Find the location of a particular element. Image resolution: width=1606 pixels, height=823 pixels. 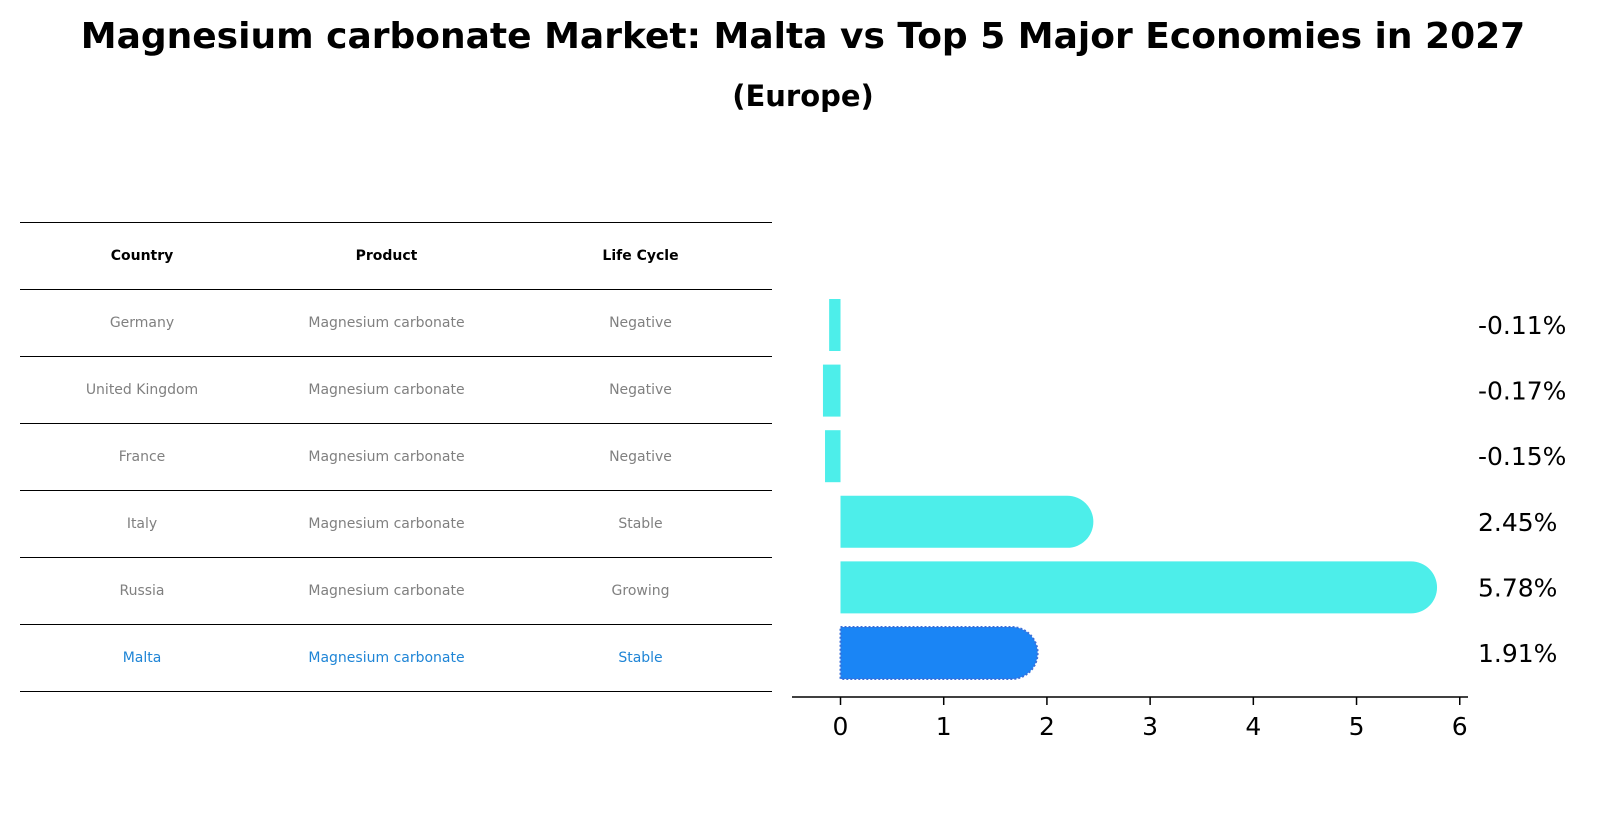

bar-value-label: -0.15% is located at coordinates (1522, 456).